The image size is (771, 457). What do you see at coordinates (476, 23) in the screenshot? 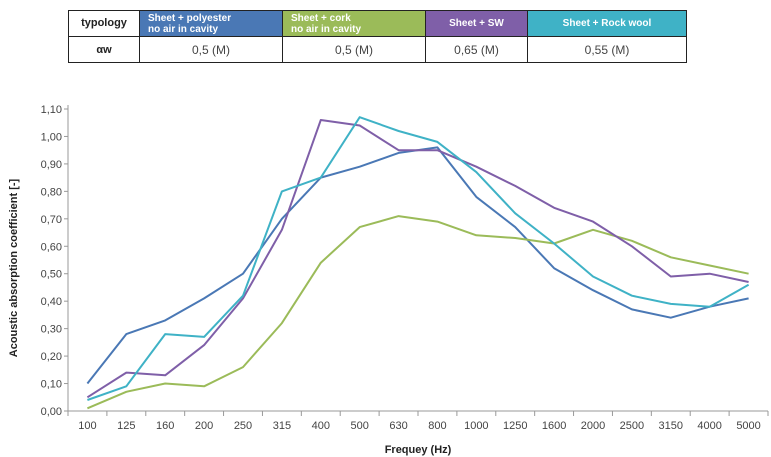
I see `col-header-sw: Sheet + SW` at bounding box center [476, 23].